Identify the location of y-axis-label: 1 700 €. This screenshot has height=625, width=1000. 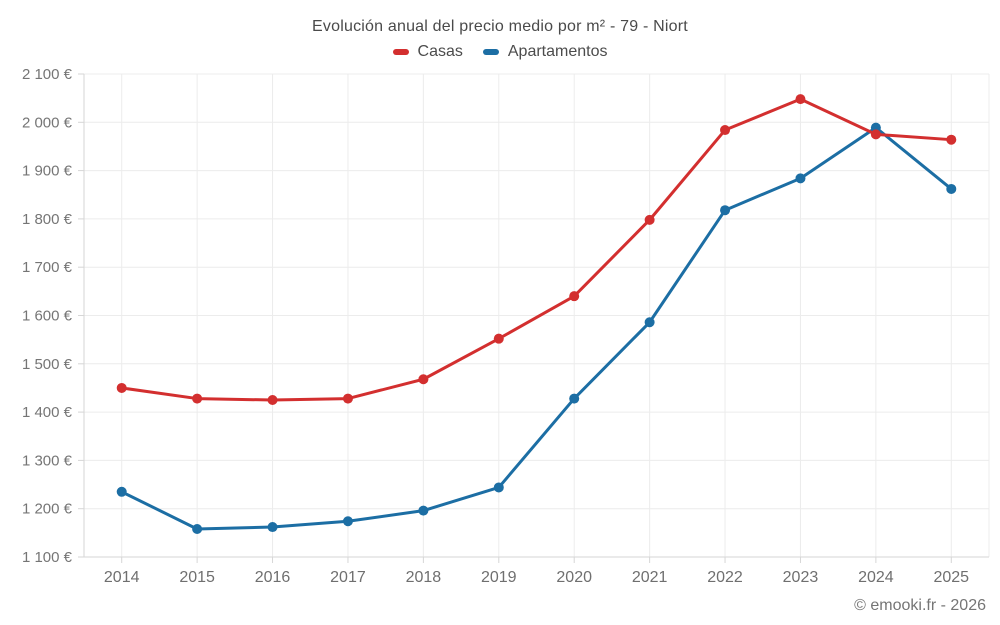
(47, 267).